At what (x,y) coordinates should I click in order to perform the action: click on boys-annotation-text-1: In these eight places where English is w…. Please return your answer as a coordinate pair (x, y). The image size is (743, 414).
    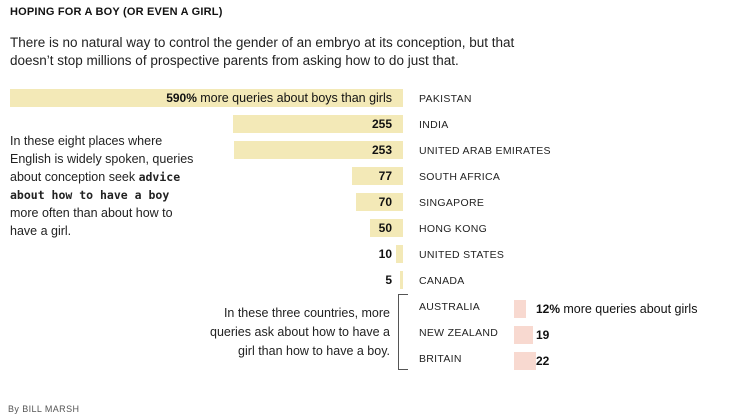
    Looking at the image, I should click on (102, 159).